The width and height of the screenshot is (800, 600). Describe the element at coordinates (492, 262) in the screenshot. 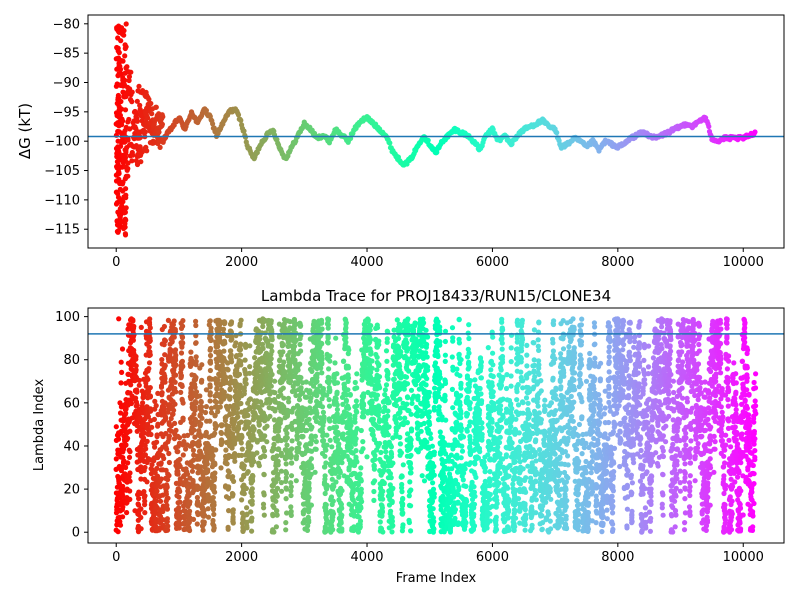

I see `delta-g-x-tick-label: 6000` at that location.